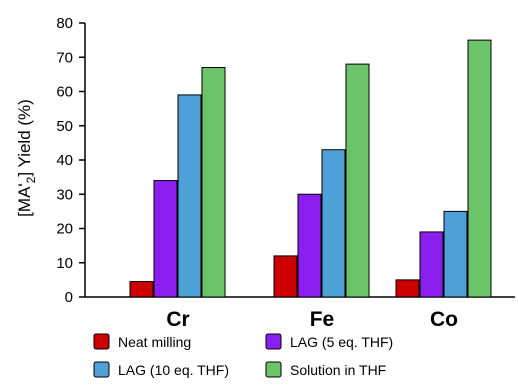 The height and width of the screenshot is (388, 518). Describe the element at coordinates (64, 160) in the screenshot. I see `y-tick-label: 40` at that location.